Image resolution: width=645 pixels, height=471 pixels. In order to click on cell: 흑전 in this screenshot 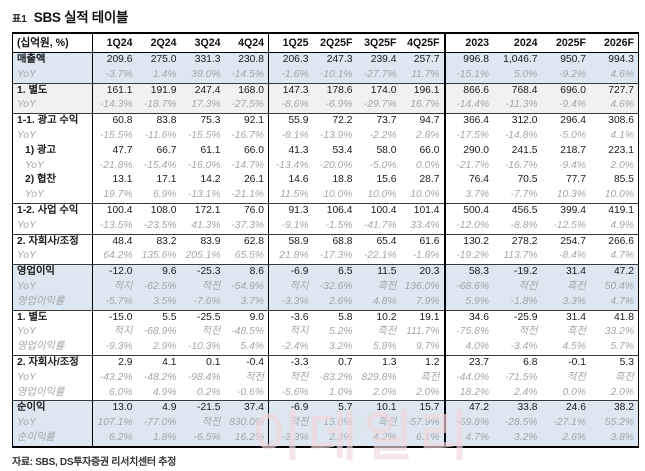, I will do `click(423, 378)`.